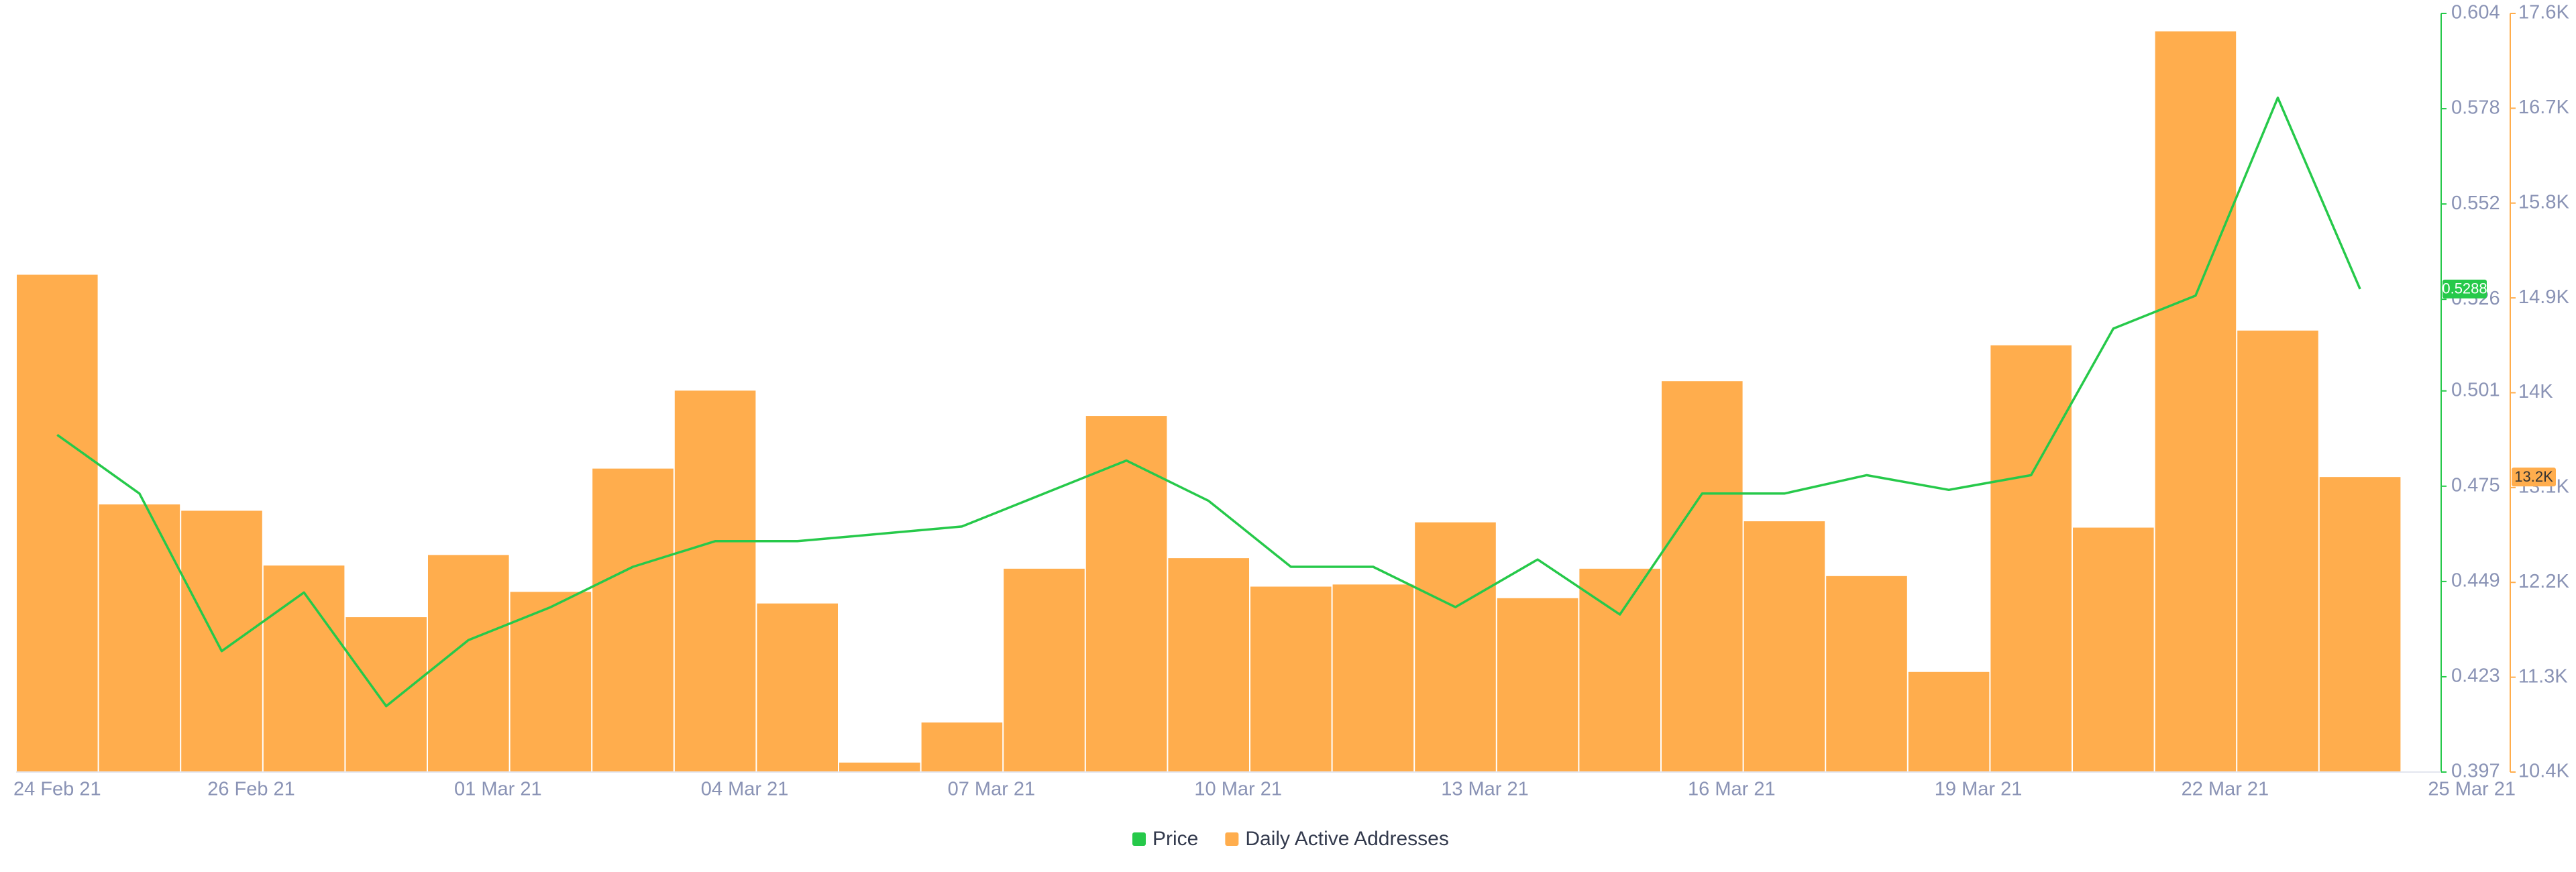 The image size is (2576, 872). I want to click on current-value-label: 0.5288, so click(2464, 289).